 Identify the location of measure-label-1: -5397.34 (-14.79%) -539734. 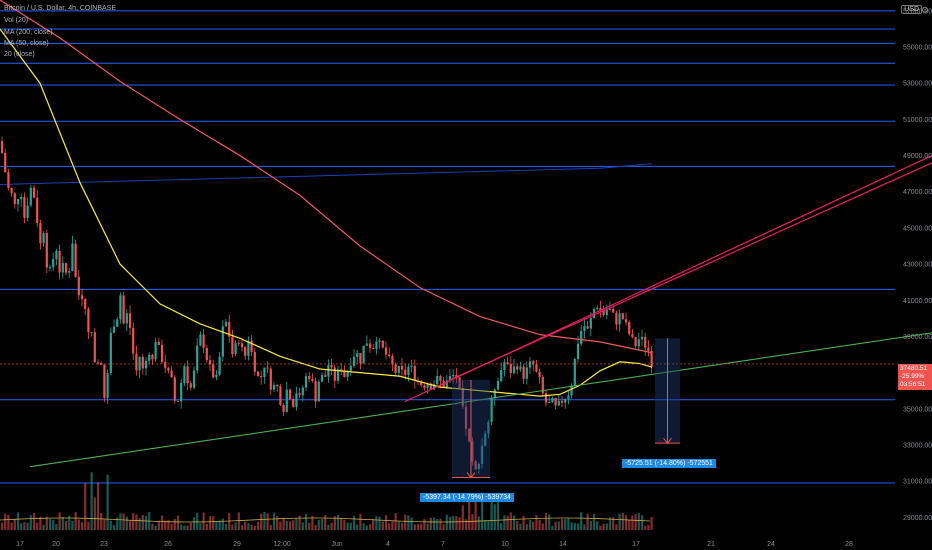
(467, 497).